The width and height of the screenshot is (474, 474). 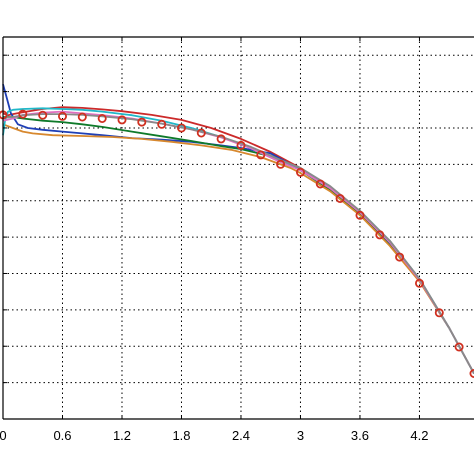 I want to click on x-tick-label: 4.2, so click(x=419, y=435).